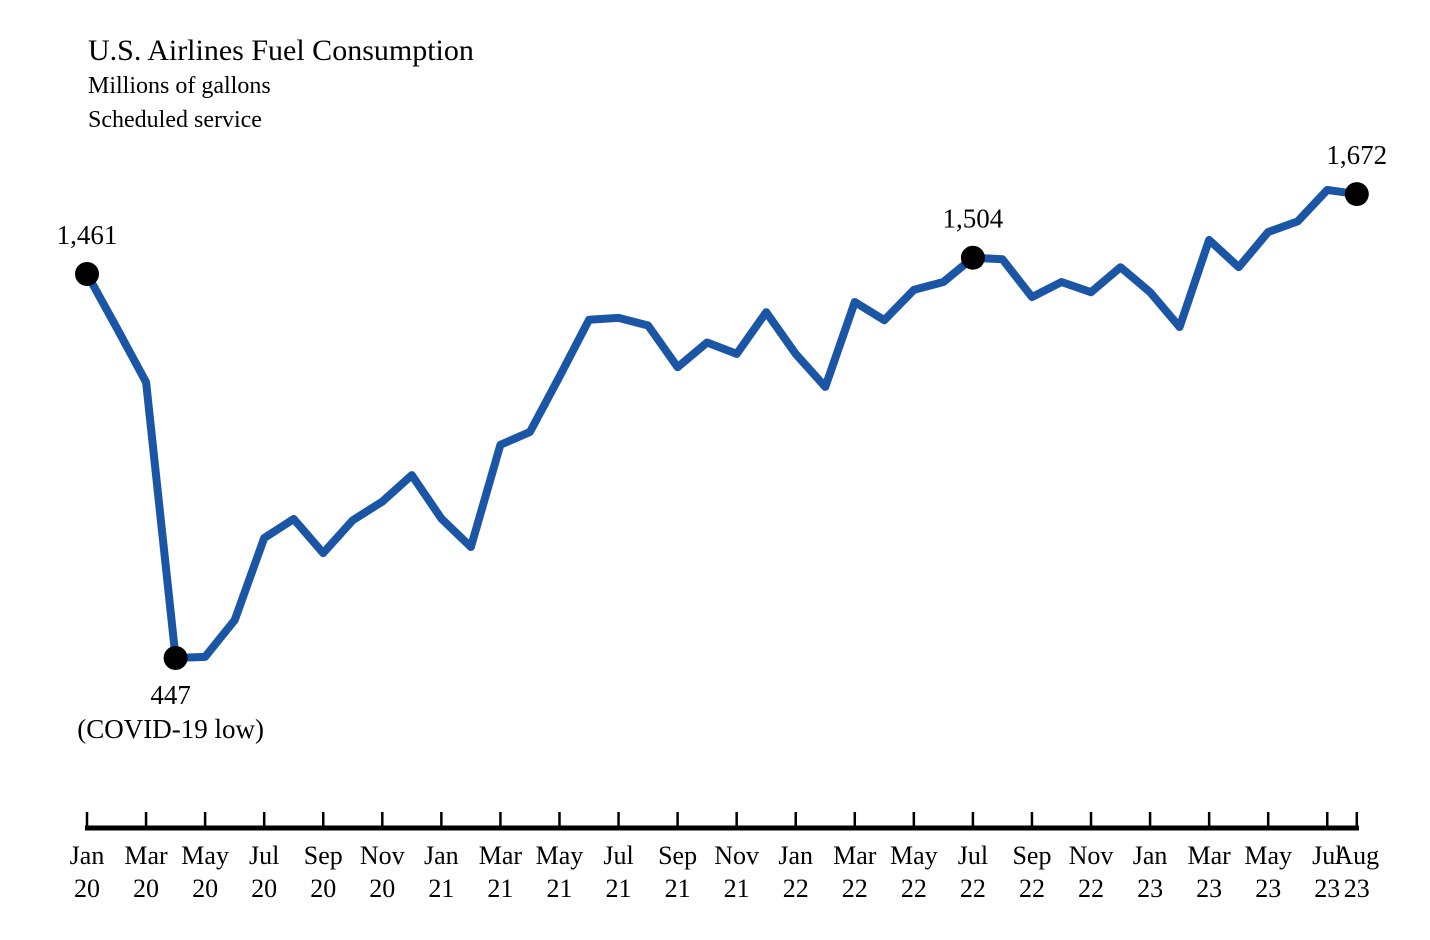 The image size is (1430, 940). Describe the element at coordinates (170, 729) in the screenshot. I see `data-point-note-label: (COVID-19 low)` at that location.